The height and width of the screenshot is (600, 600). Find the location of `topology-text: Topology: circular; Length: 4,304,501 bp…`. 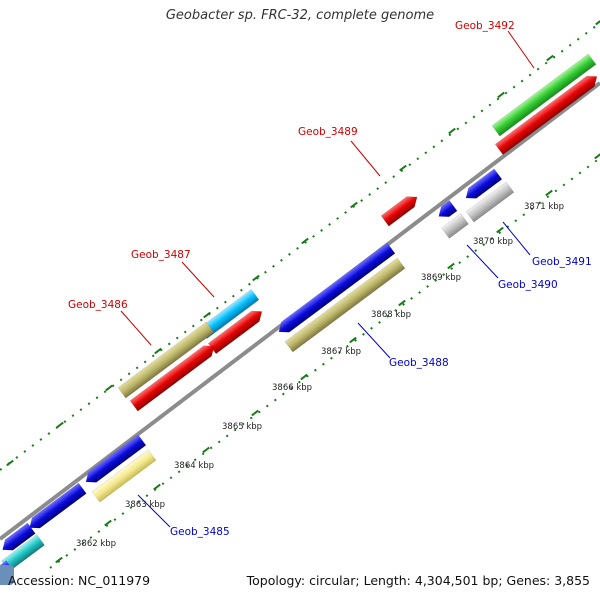

topology-text: Topology: circular; Length: 4,304,501 bp… is located at coordinates (418, 580).